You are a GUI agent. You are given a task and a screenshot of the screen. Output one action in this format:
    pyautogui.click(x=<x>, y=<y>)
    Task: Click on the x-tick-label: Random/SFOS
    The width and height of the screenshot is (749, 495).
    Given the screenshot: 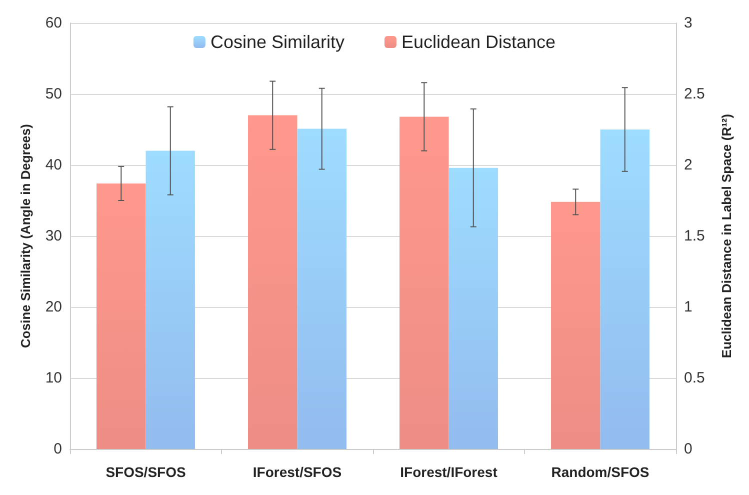 What is the action you would take?
    pyautogui.click(x=600, y=472)
    